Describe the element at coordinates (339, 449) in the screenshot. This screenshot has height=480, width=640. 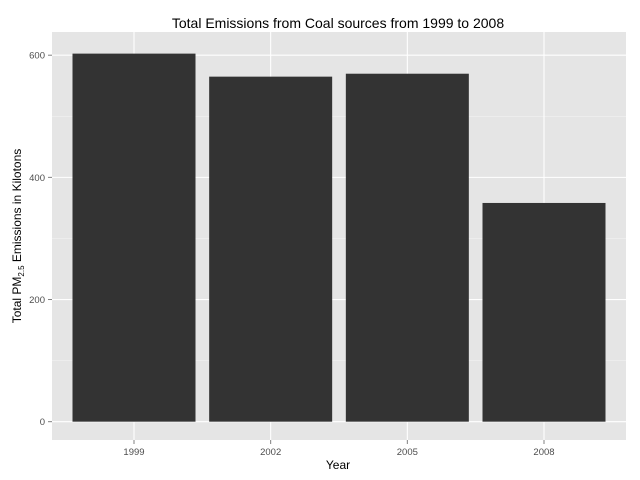
I see `x-axis: 1999 2002 2005 2008` at that location.